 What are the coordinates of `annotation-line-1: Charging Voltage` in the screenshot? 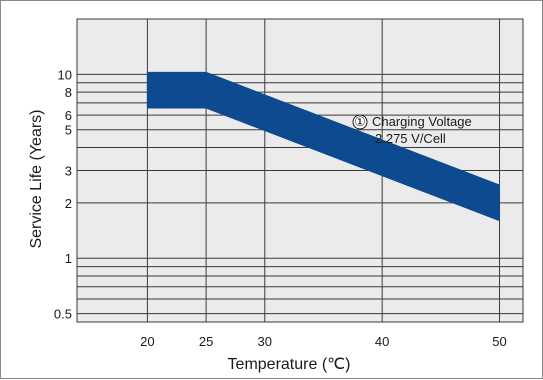 It's located at (422, 121).